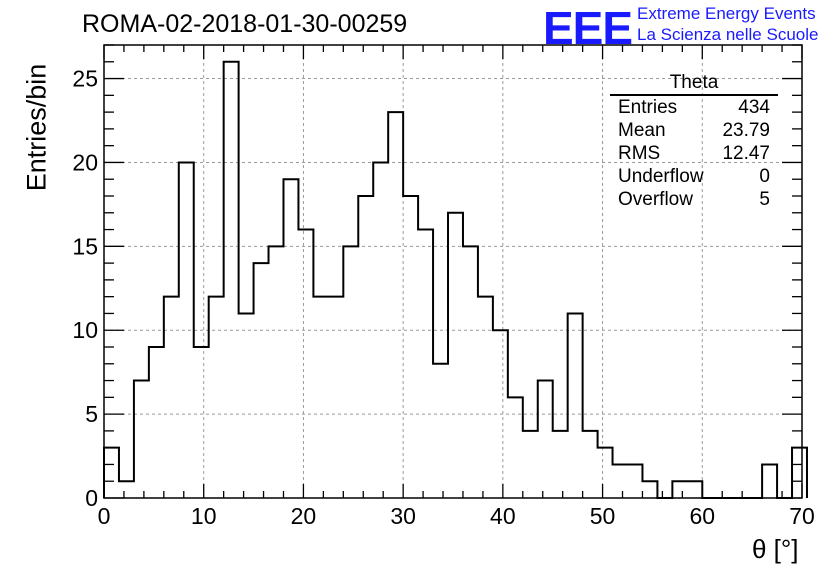  What do you see at coordinates (245, 24) in the screenshot?
I see `run-title: ROMA-02-2018-01-30-00259` at bounding box center [245, 24].